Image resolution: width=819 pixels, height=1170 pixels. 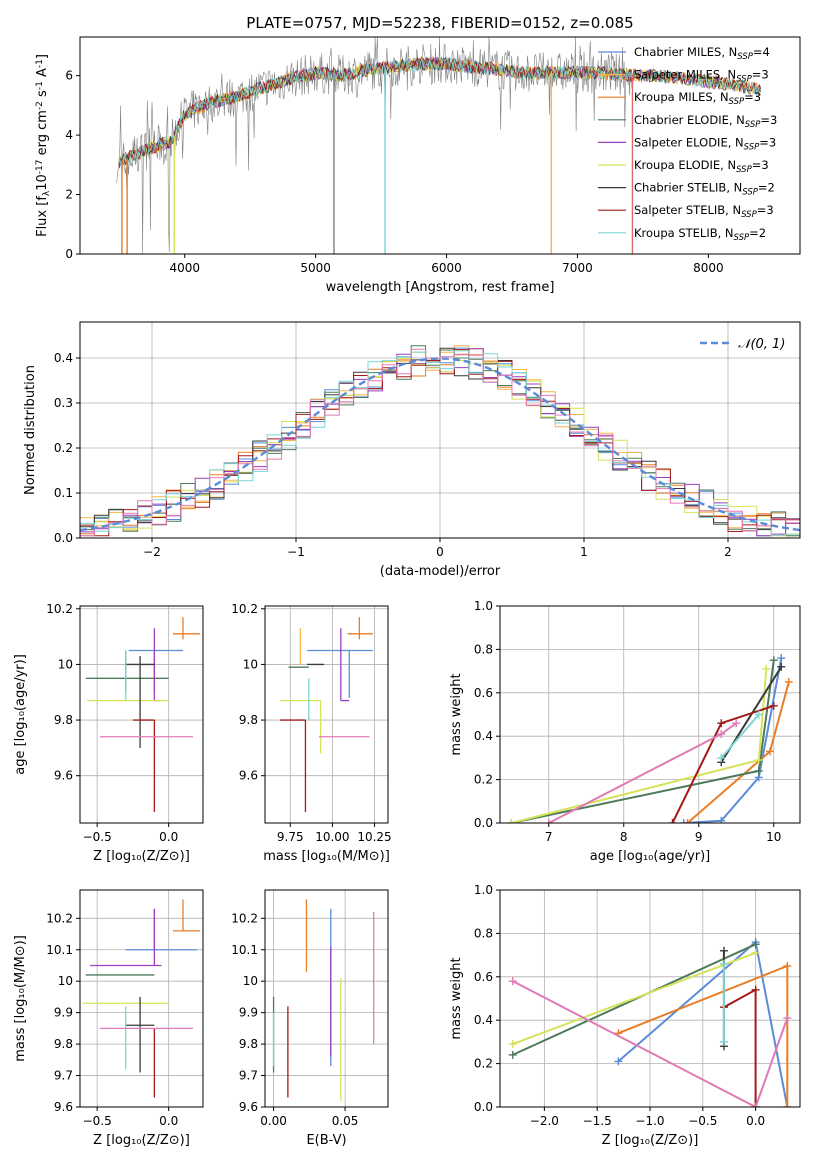 I want to click on x-tick-label: 8000, so click(x=708, y=268).